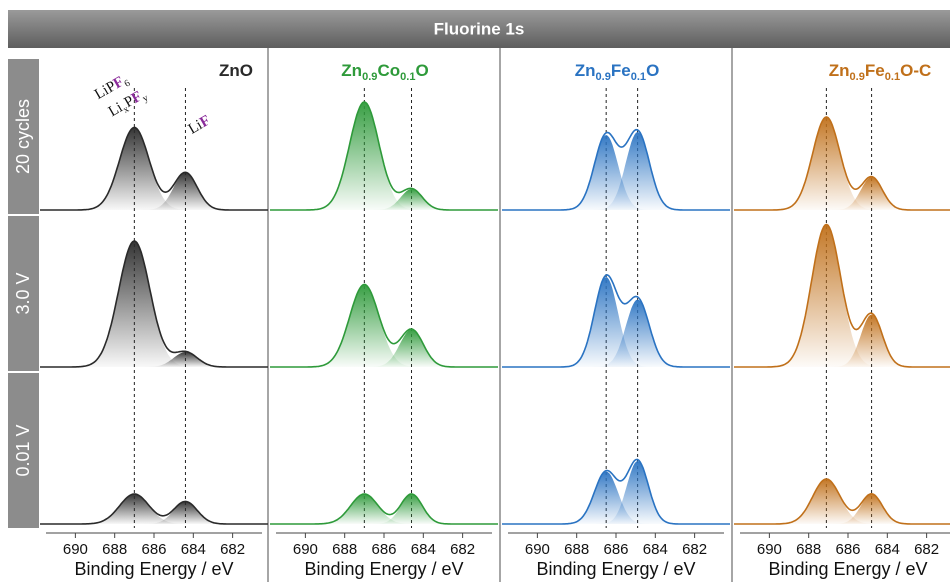 The image size is (950, 582). What do you see at coordinates (199, 125) in the screenshot?
I see `peak-annotation: LiF` at bounding box center [199, 125].